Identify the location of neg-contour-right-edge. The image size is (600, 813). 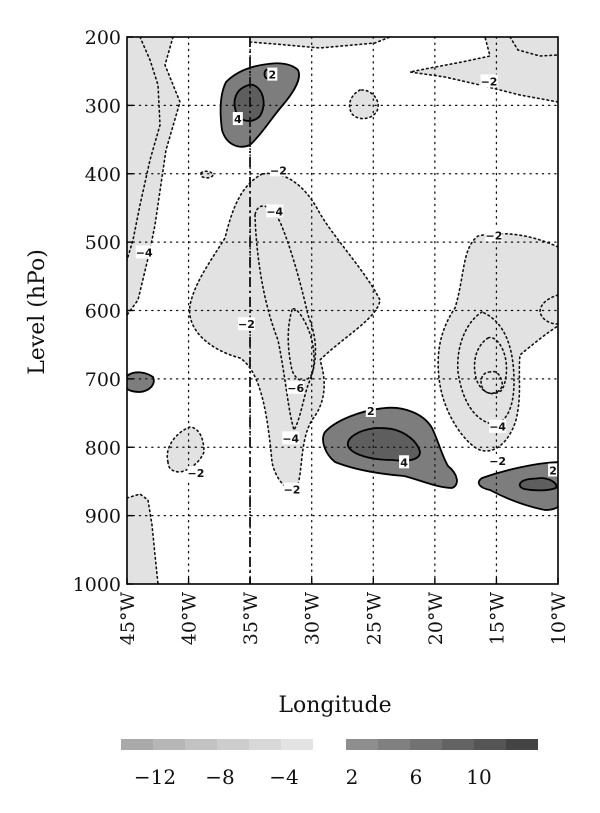
(548, 309).